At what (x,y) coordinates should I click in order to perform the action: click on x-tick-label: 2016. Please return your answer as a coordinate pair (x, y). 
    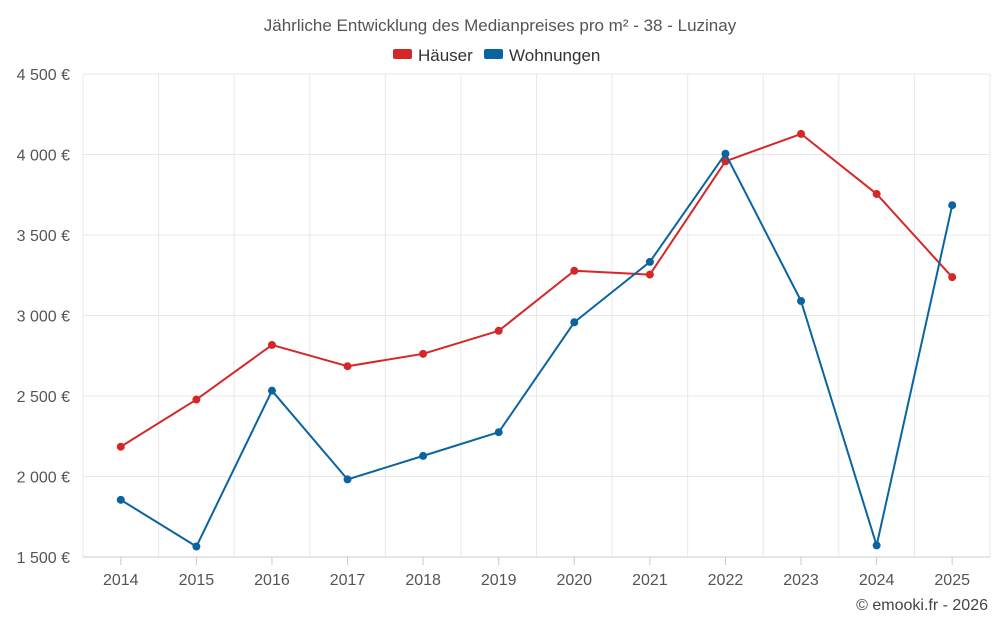
    Looking at the image, I should click on (272, 580).